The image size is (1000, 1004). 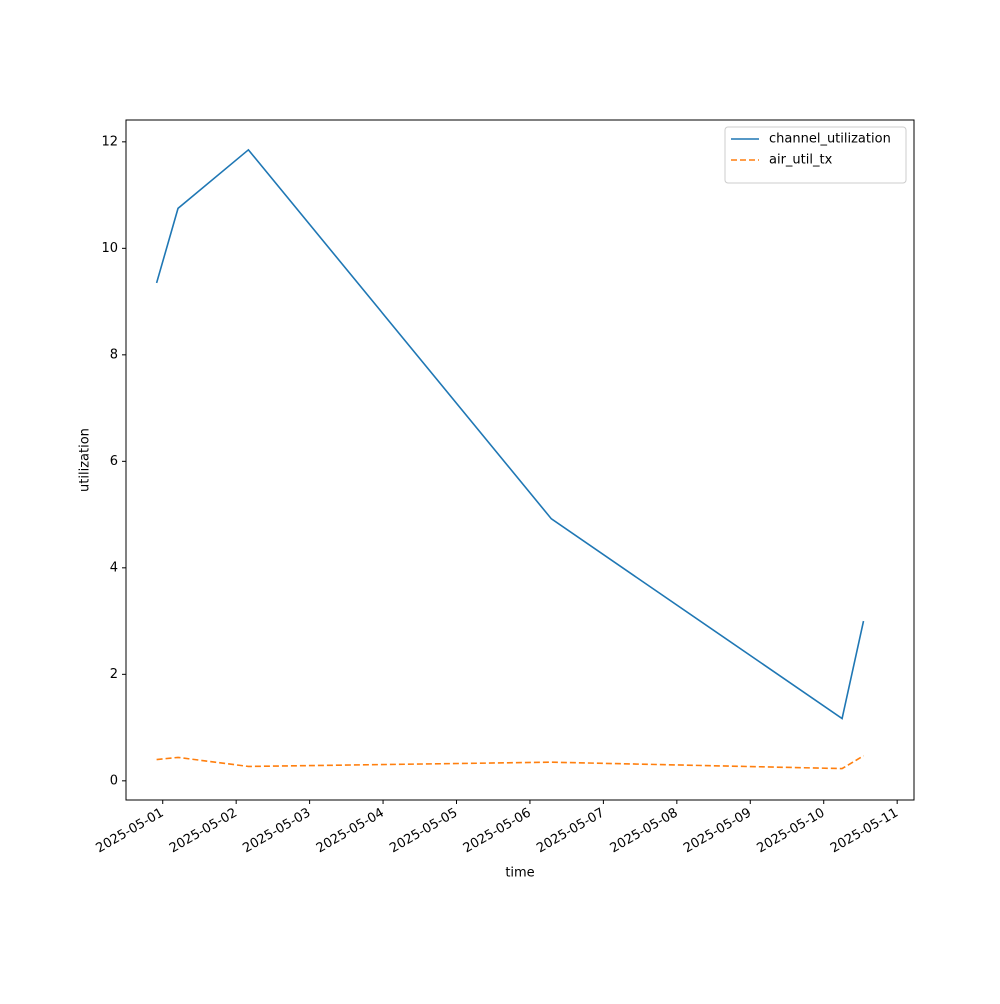 I want to click on legend-label: channel_utilization, so click(x=830, y=139).